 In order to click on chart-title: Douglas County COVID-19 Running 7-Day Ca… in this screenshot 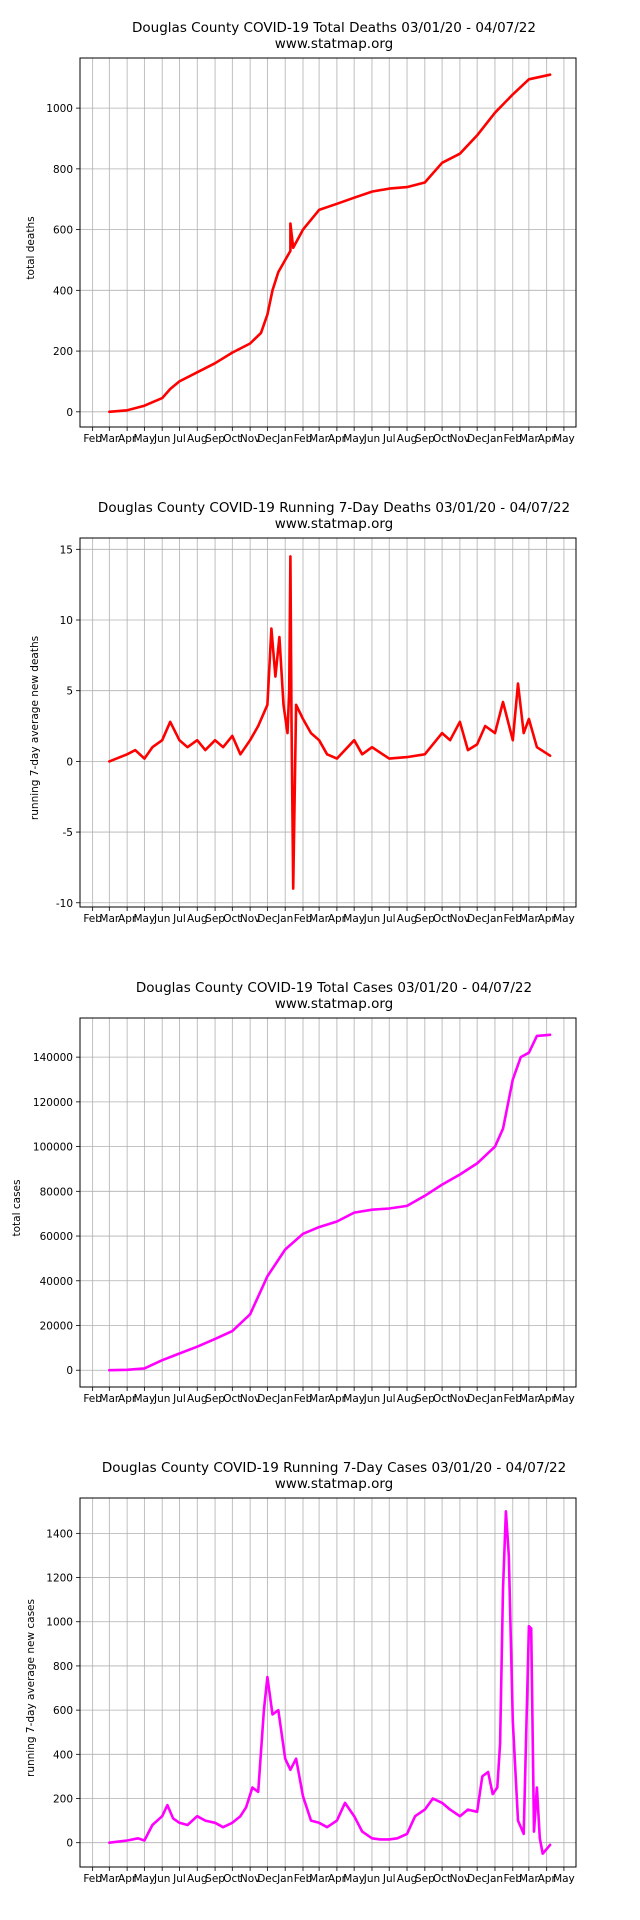, I will do `click(334, 1468)`.